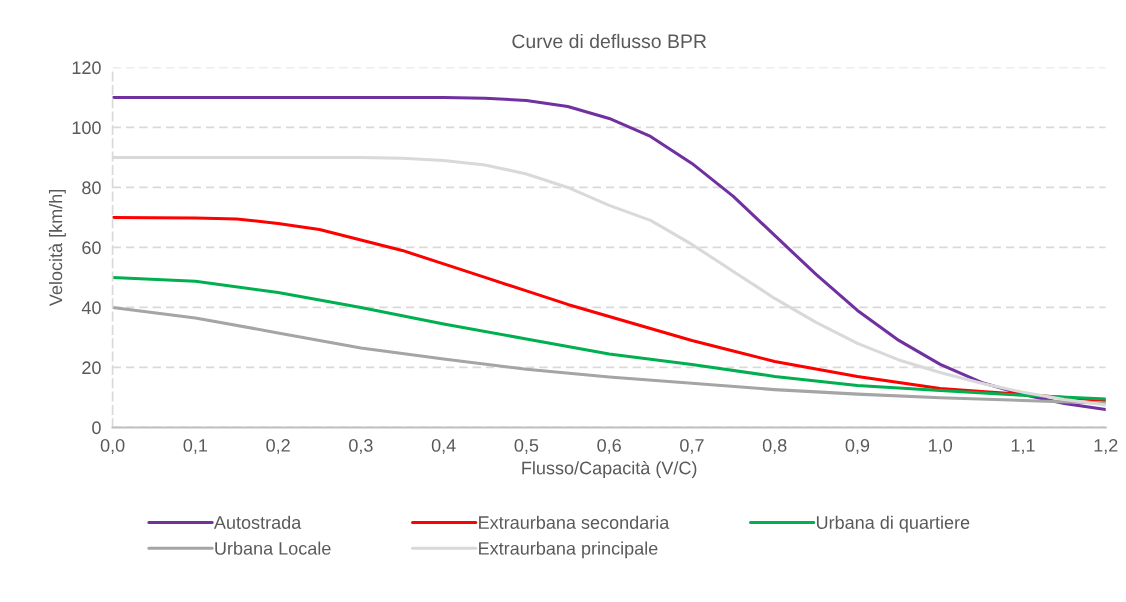 This screenshot has width=1126, height=602. I want to click on x-tick-label: 0,9, so click(857, 446).